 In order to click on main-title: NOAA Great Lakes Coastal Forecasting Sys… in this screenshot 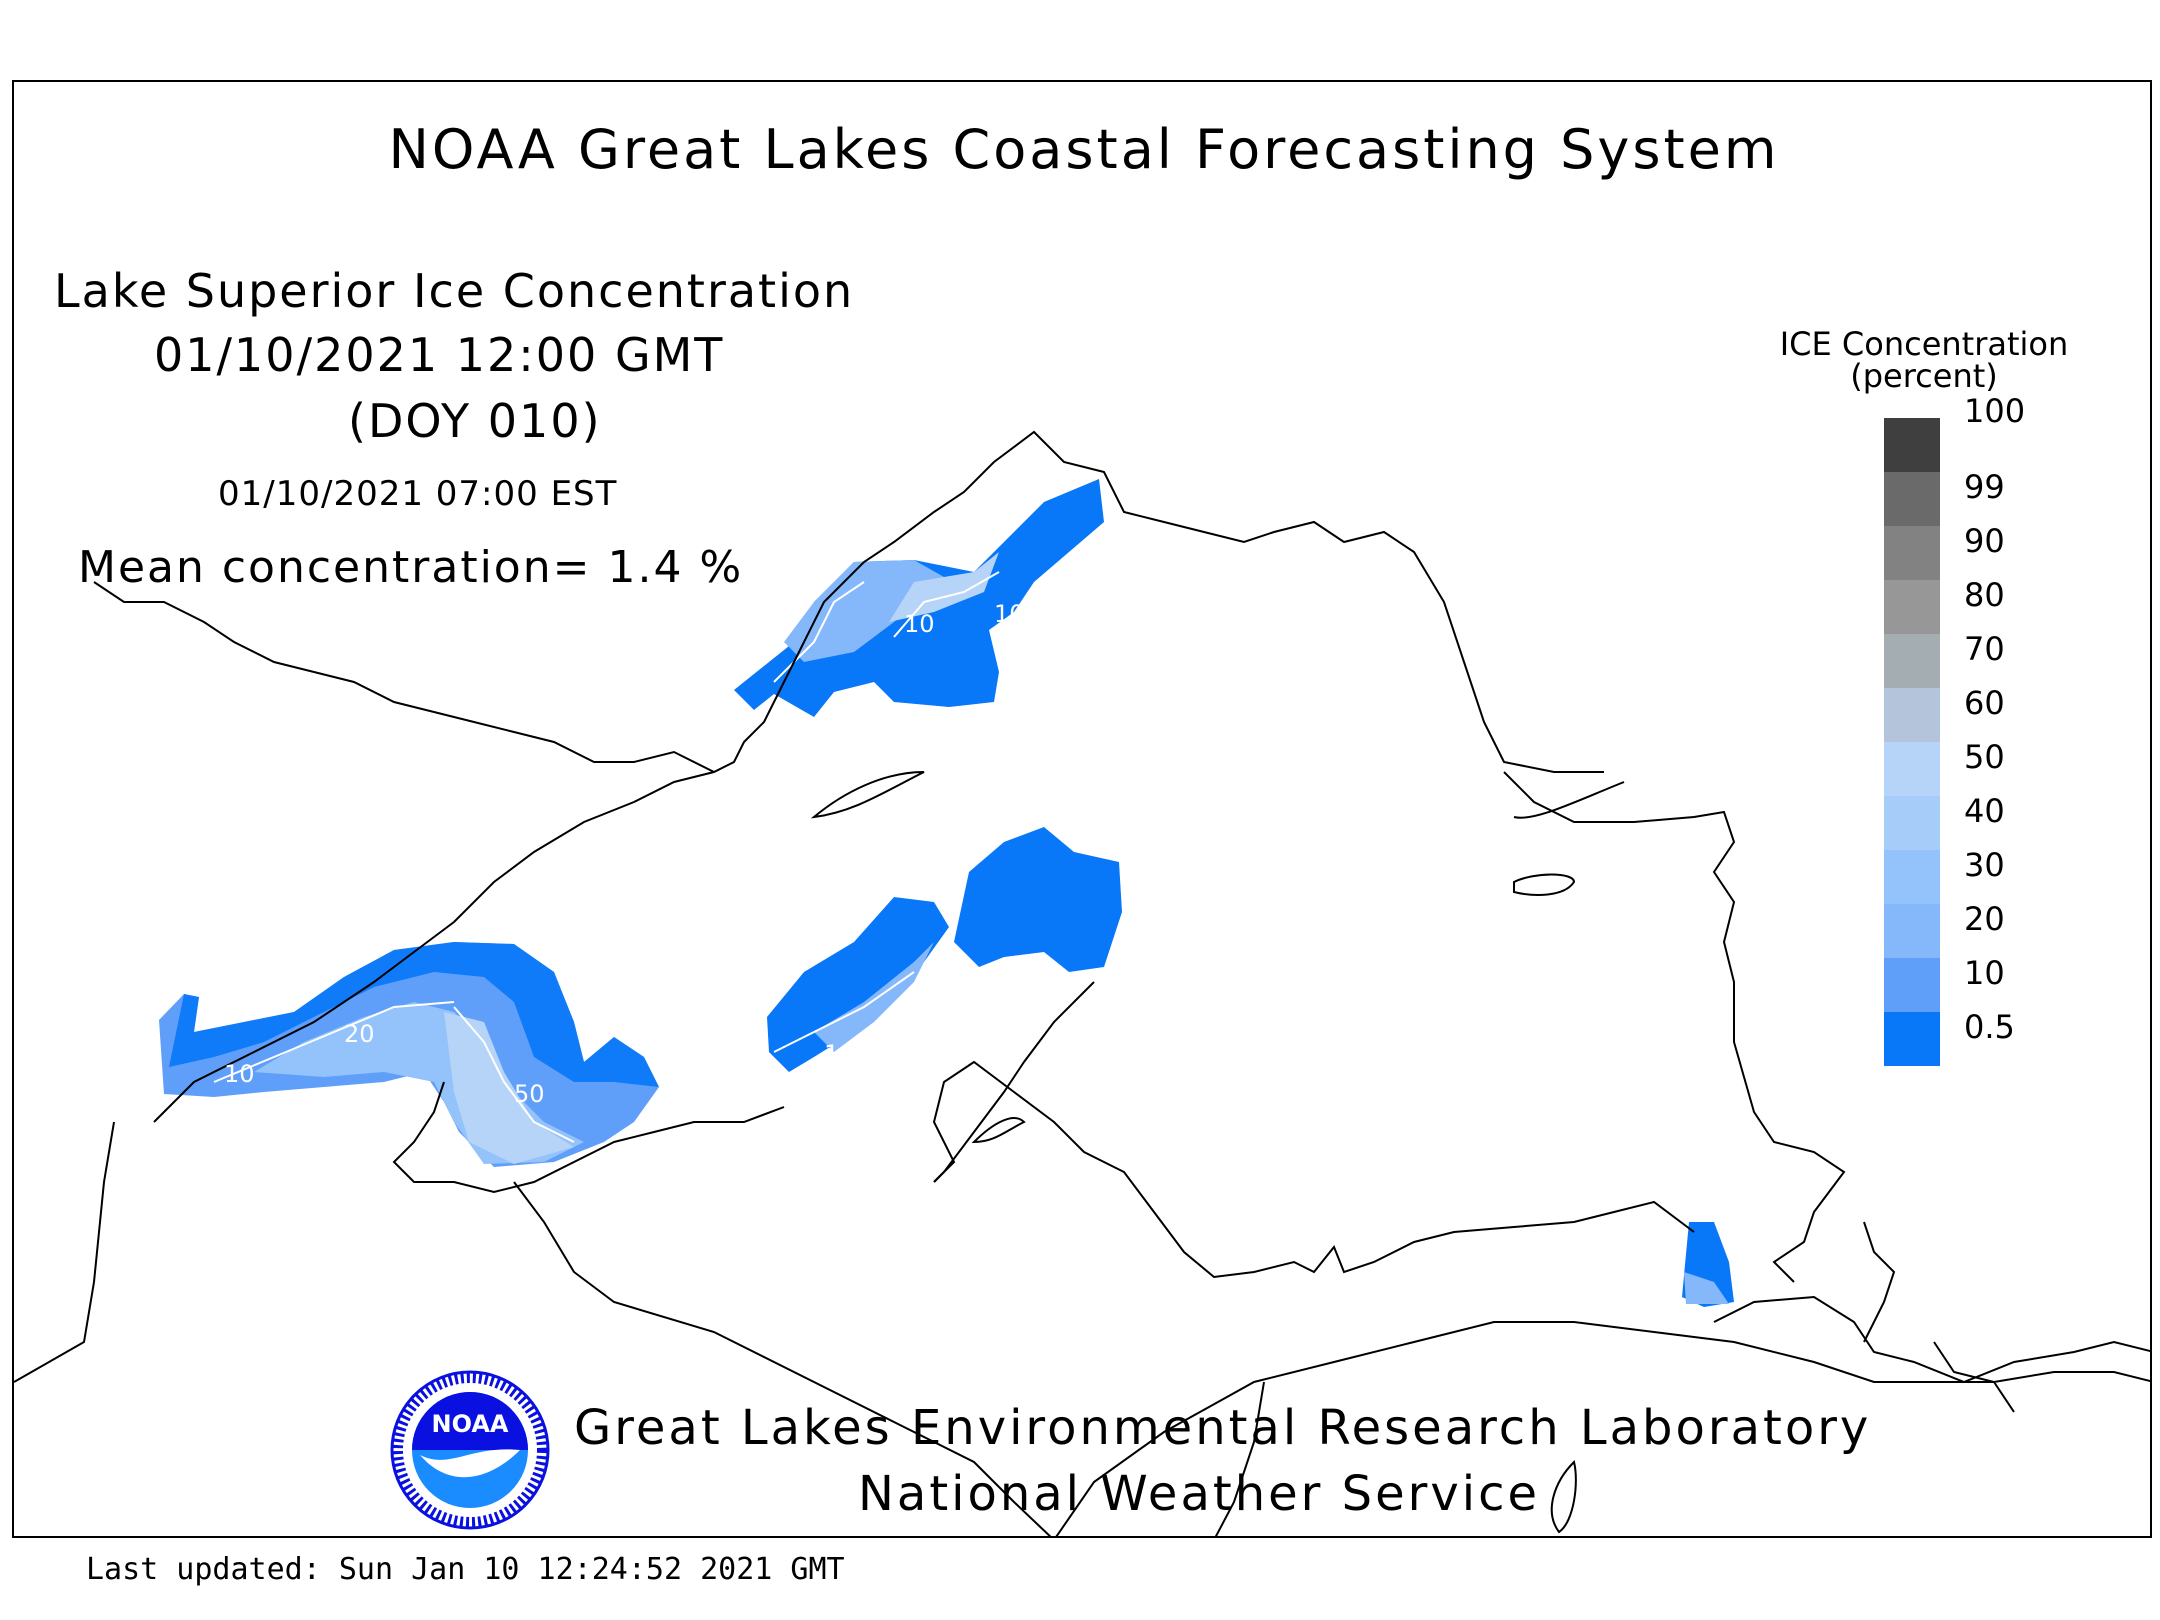, I will do `click(1084, 149)`.